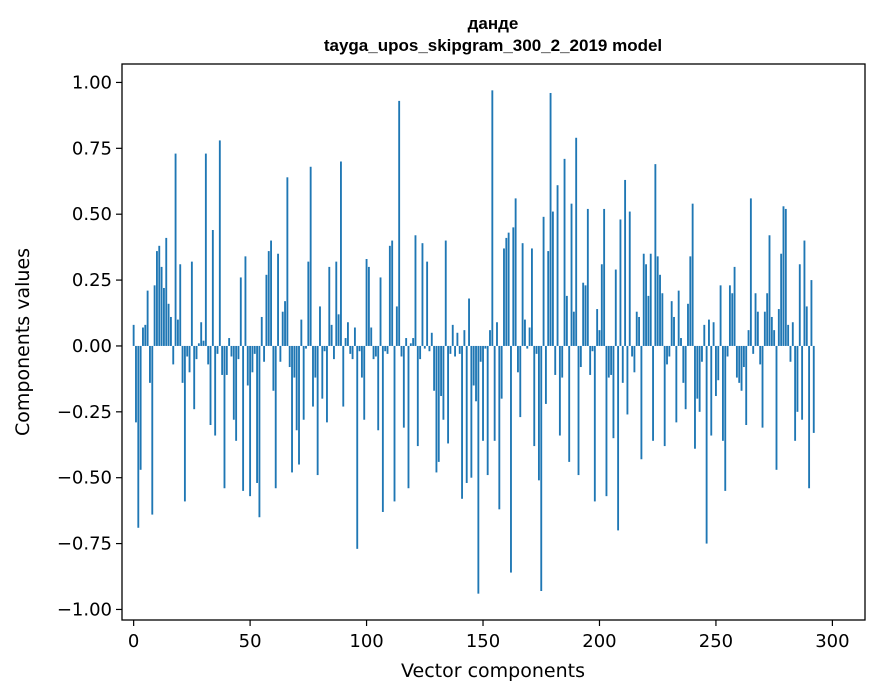 This screenshot has width=880, height=696. Describe the element at coordinates (92, 214) in the screenshot. I see `y-tick-label: 0.50` at that location.